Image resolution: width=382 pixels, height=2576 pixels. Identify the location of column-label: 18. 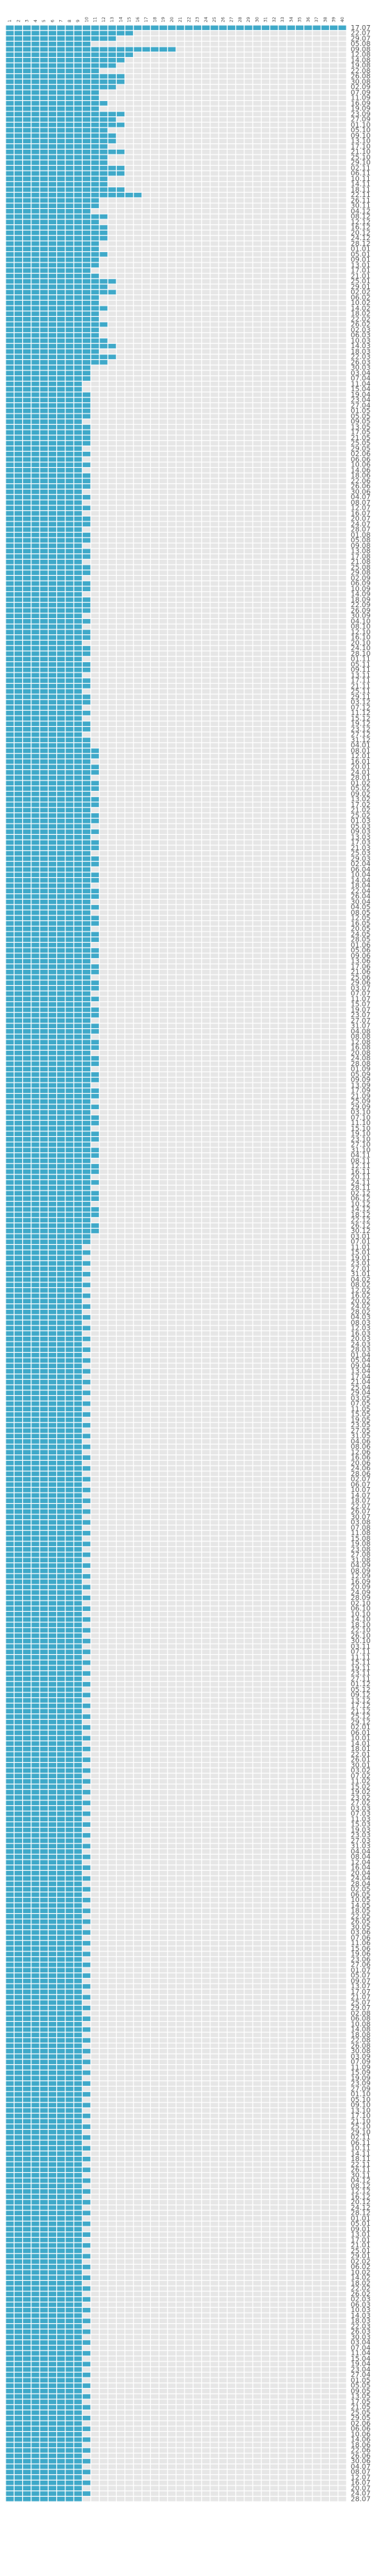
(154, 19).